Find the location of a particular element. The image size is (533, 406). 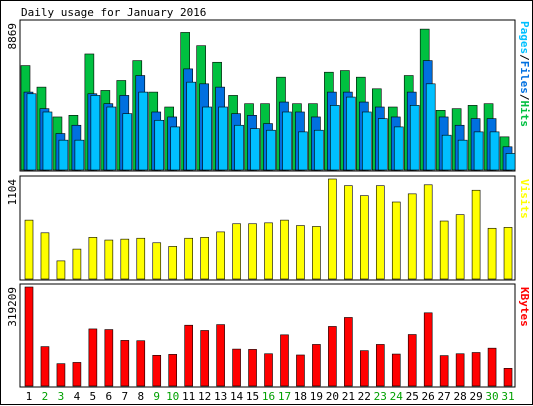

day-label-22: 22 is located at coordinates (364, 396).